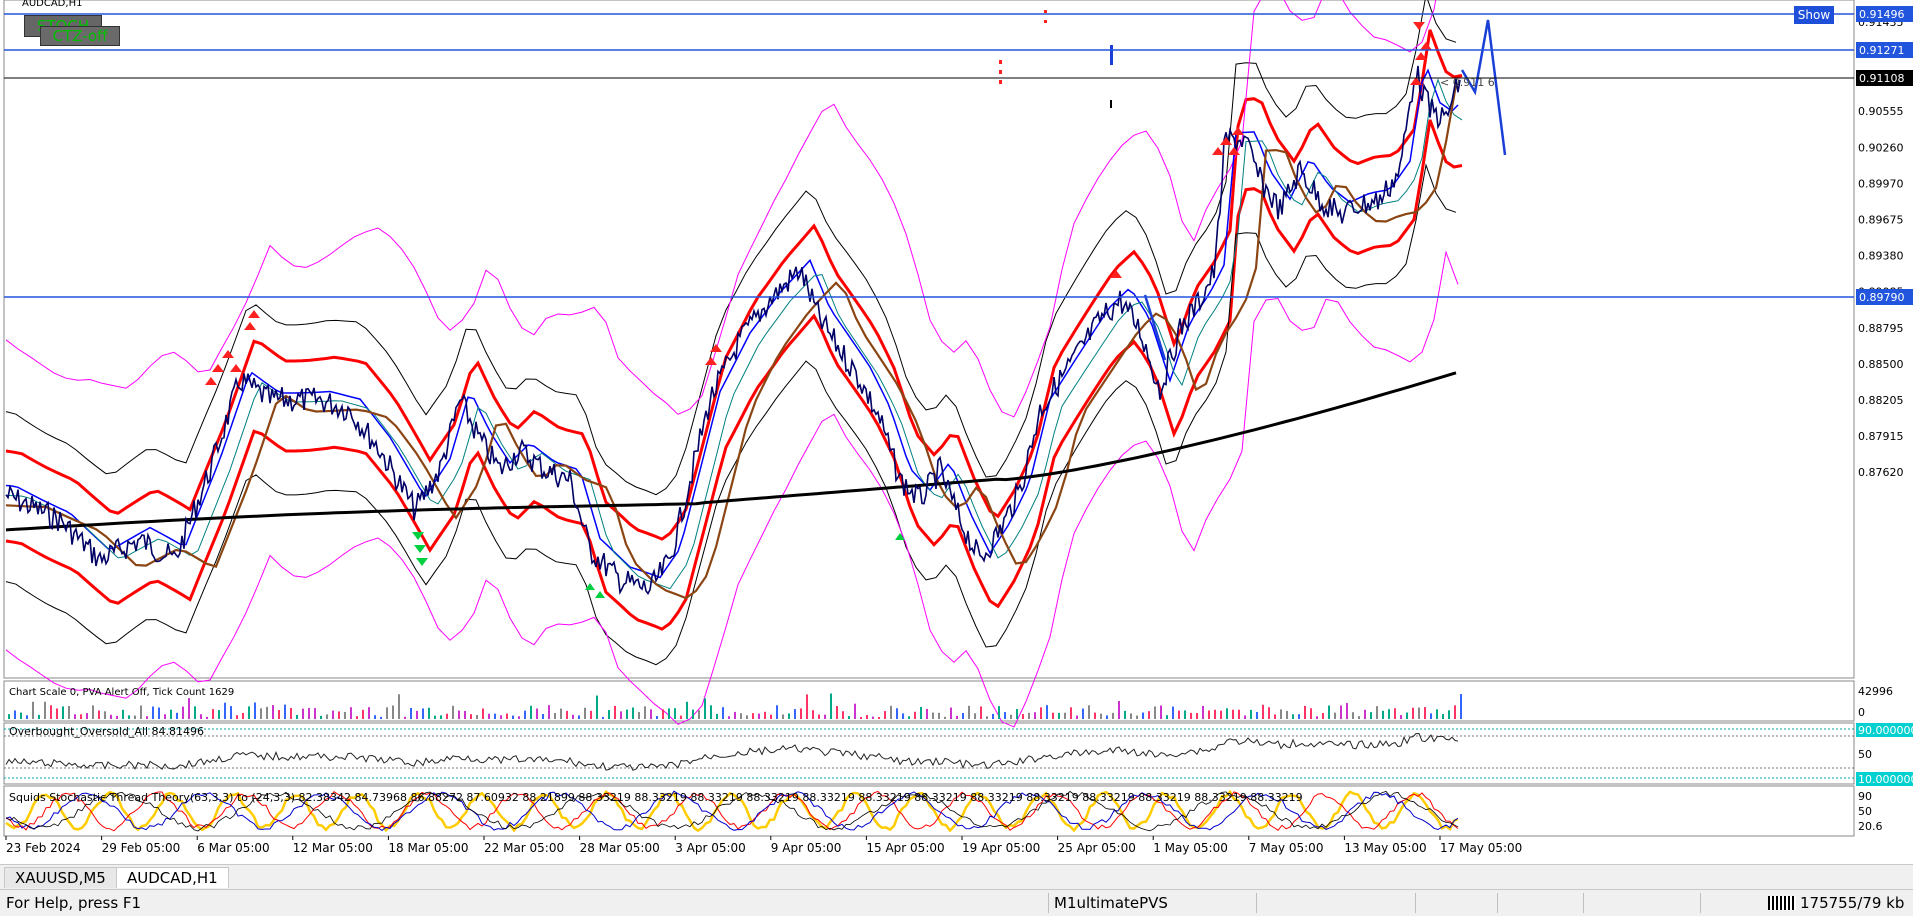  I want to click on volume-panel, so click(929, 701).